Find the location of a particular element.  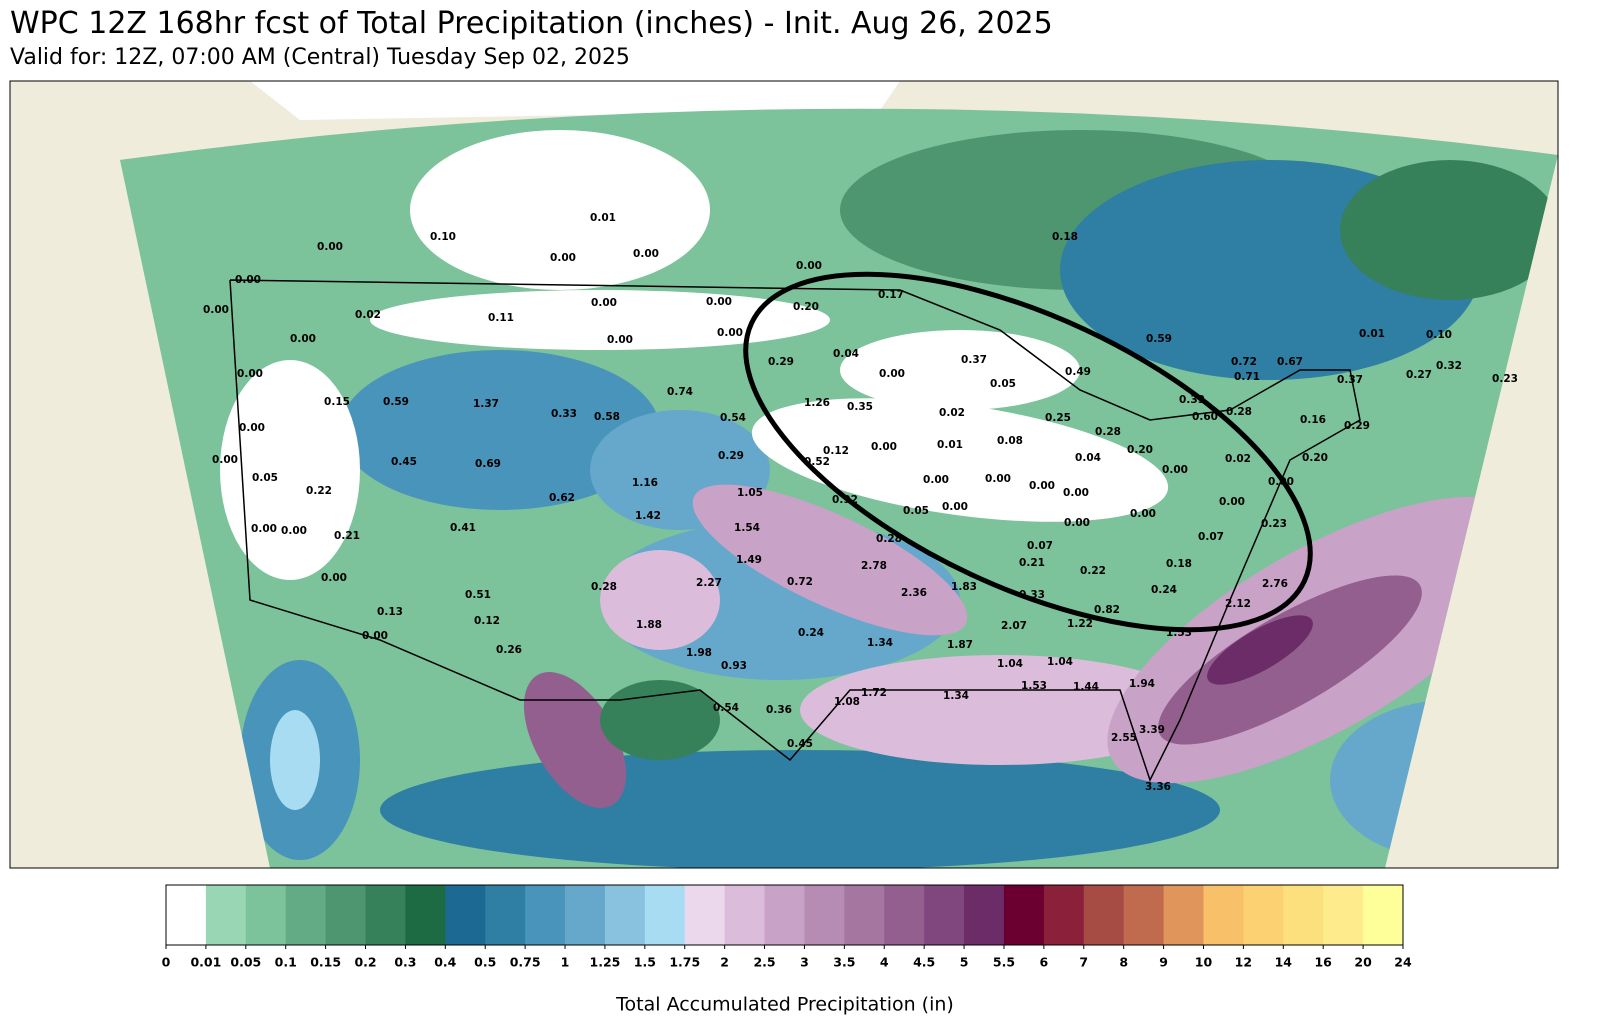

colorbar-tick-label: 0.2 is located at coordinates (365, 962).